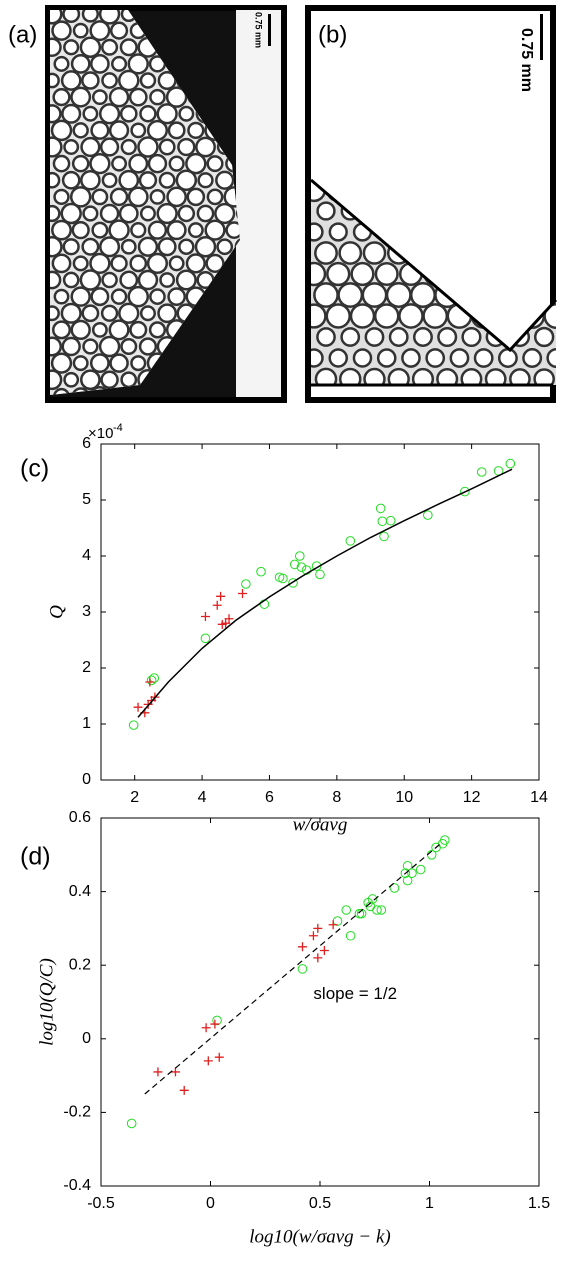  What do you see at coordinates (86, 723) in the screenshot?
I see `y-tick-label: 1` at bounding box center [86, 723].